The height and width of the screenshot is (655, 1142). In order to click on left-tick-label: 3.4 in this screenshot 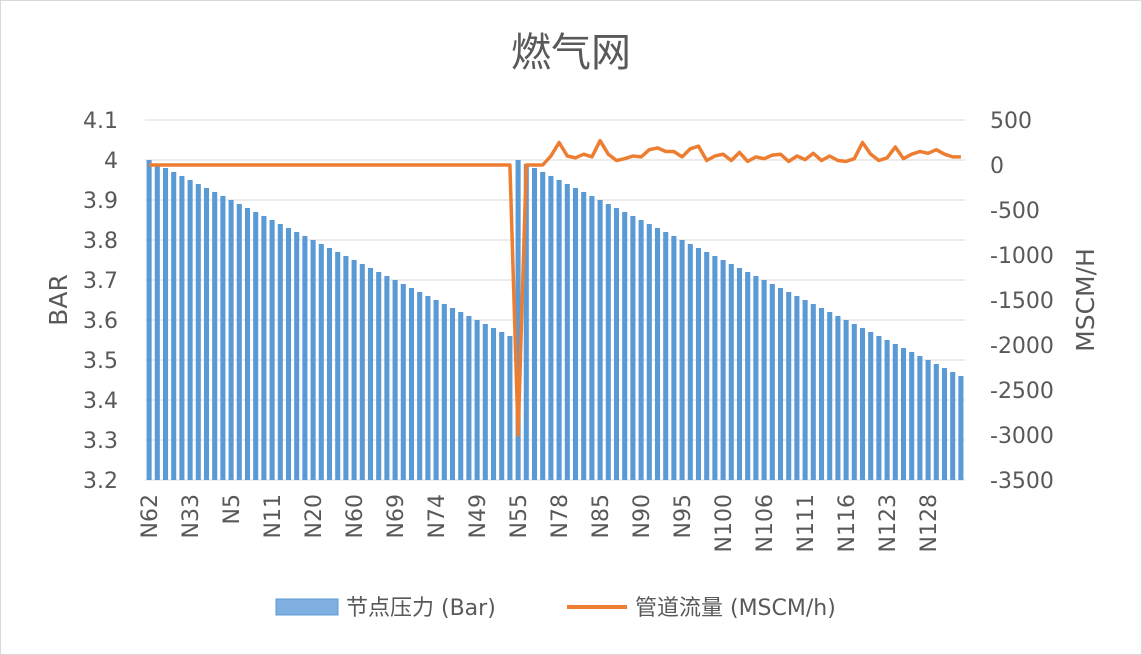, I will do `click(100, 401)`.